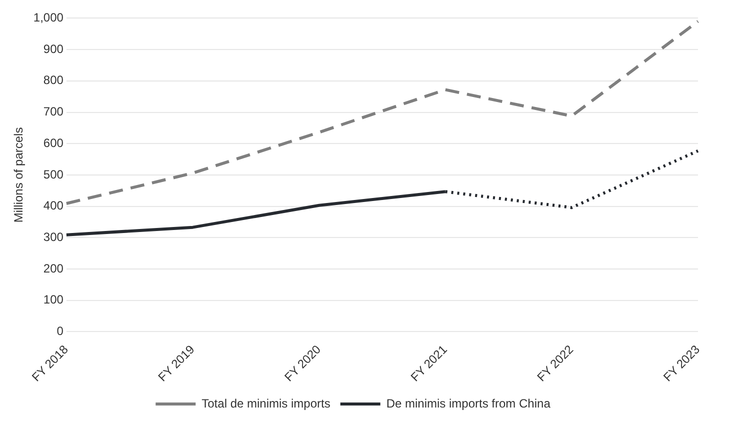 The width and height of the screenshot is (736, 430). What do you see at coordinates (53, 143) in the screenshot?
I see `y-tick-label: 600` at bounding box center [53, 143].